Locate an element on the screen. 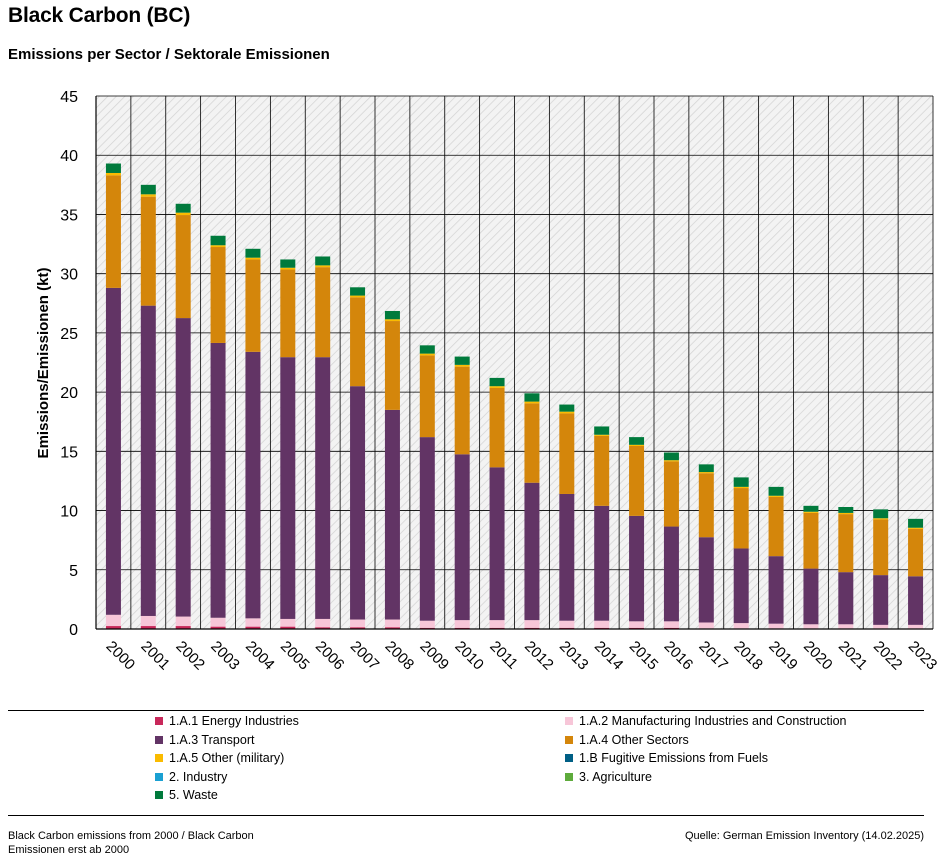  legend-label: 5. Waste is located at coordinates (193, 795).